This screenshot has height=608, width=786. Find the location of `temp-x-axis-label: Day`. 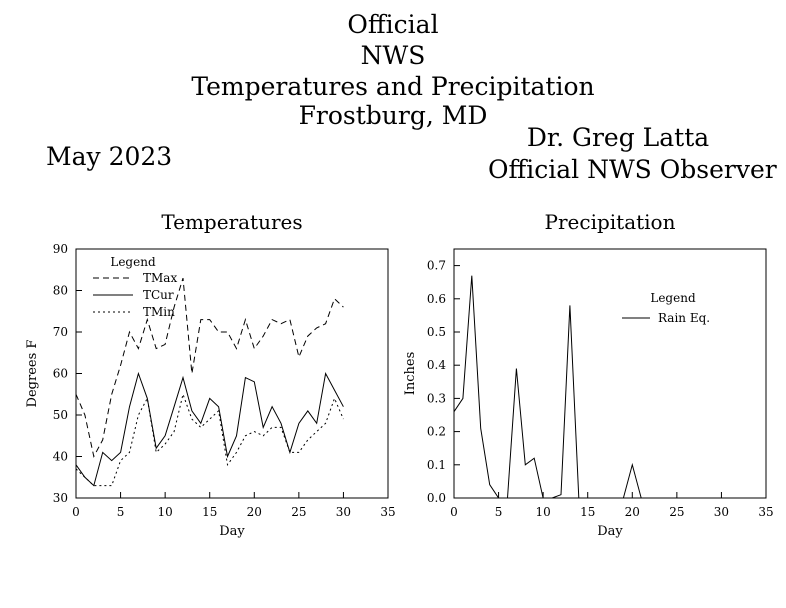

temp-x-axis-label: Day is located at coordinates (232, 531).